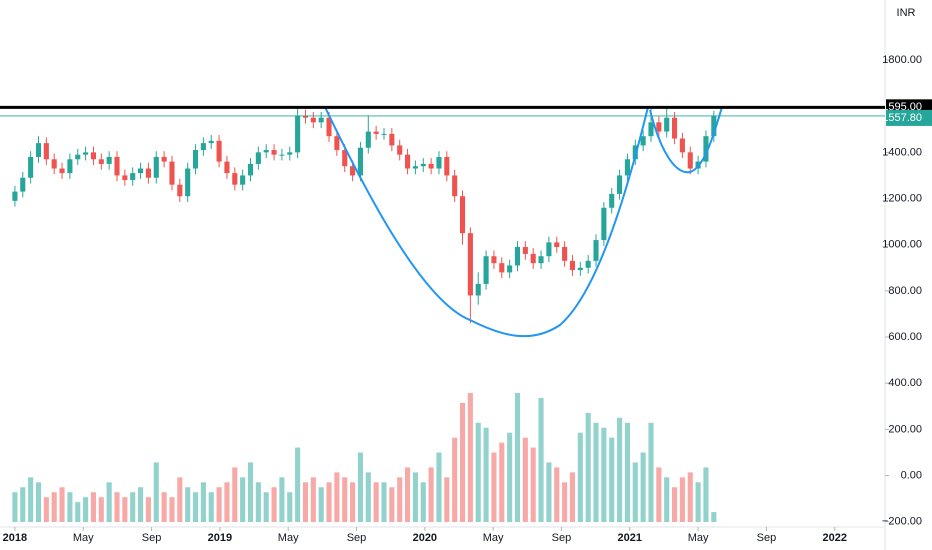 The image size is (932, 550). What do you see at coordinates (905, 337) in the screenshot?
I see `y-tick-label: 600.00` at bounding box center [905, 337].